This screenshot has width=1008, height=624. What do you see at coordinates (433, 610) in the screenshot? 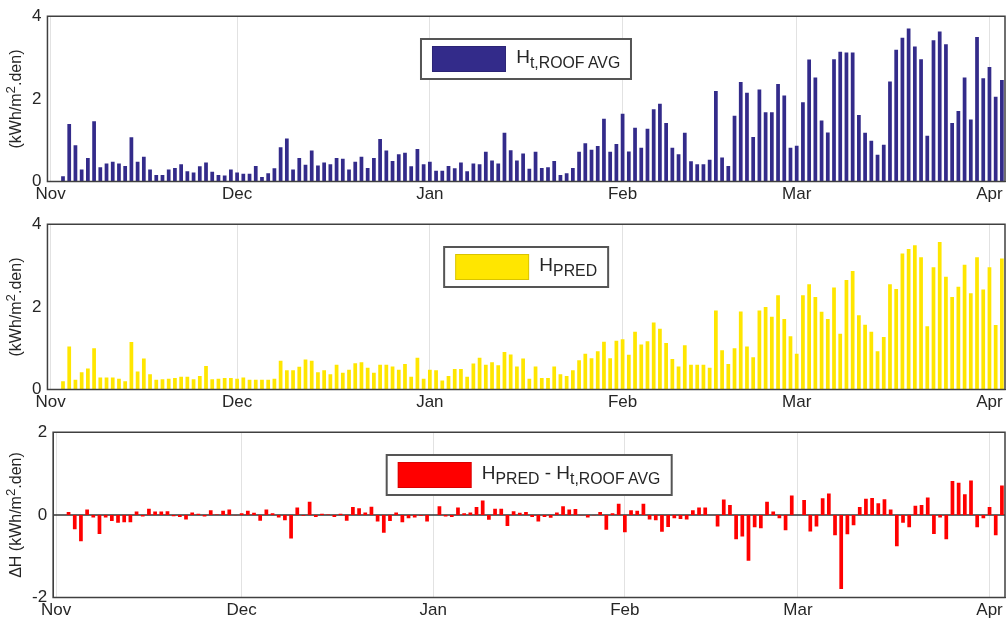
I see `x-tick-label: Jan` at bounding box center [433, 610].